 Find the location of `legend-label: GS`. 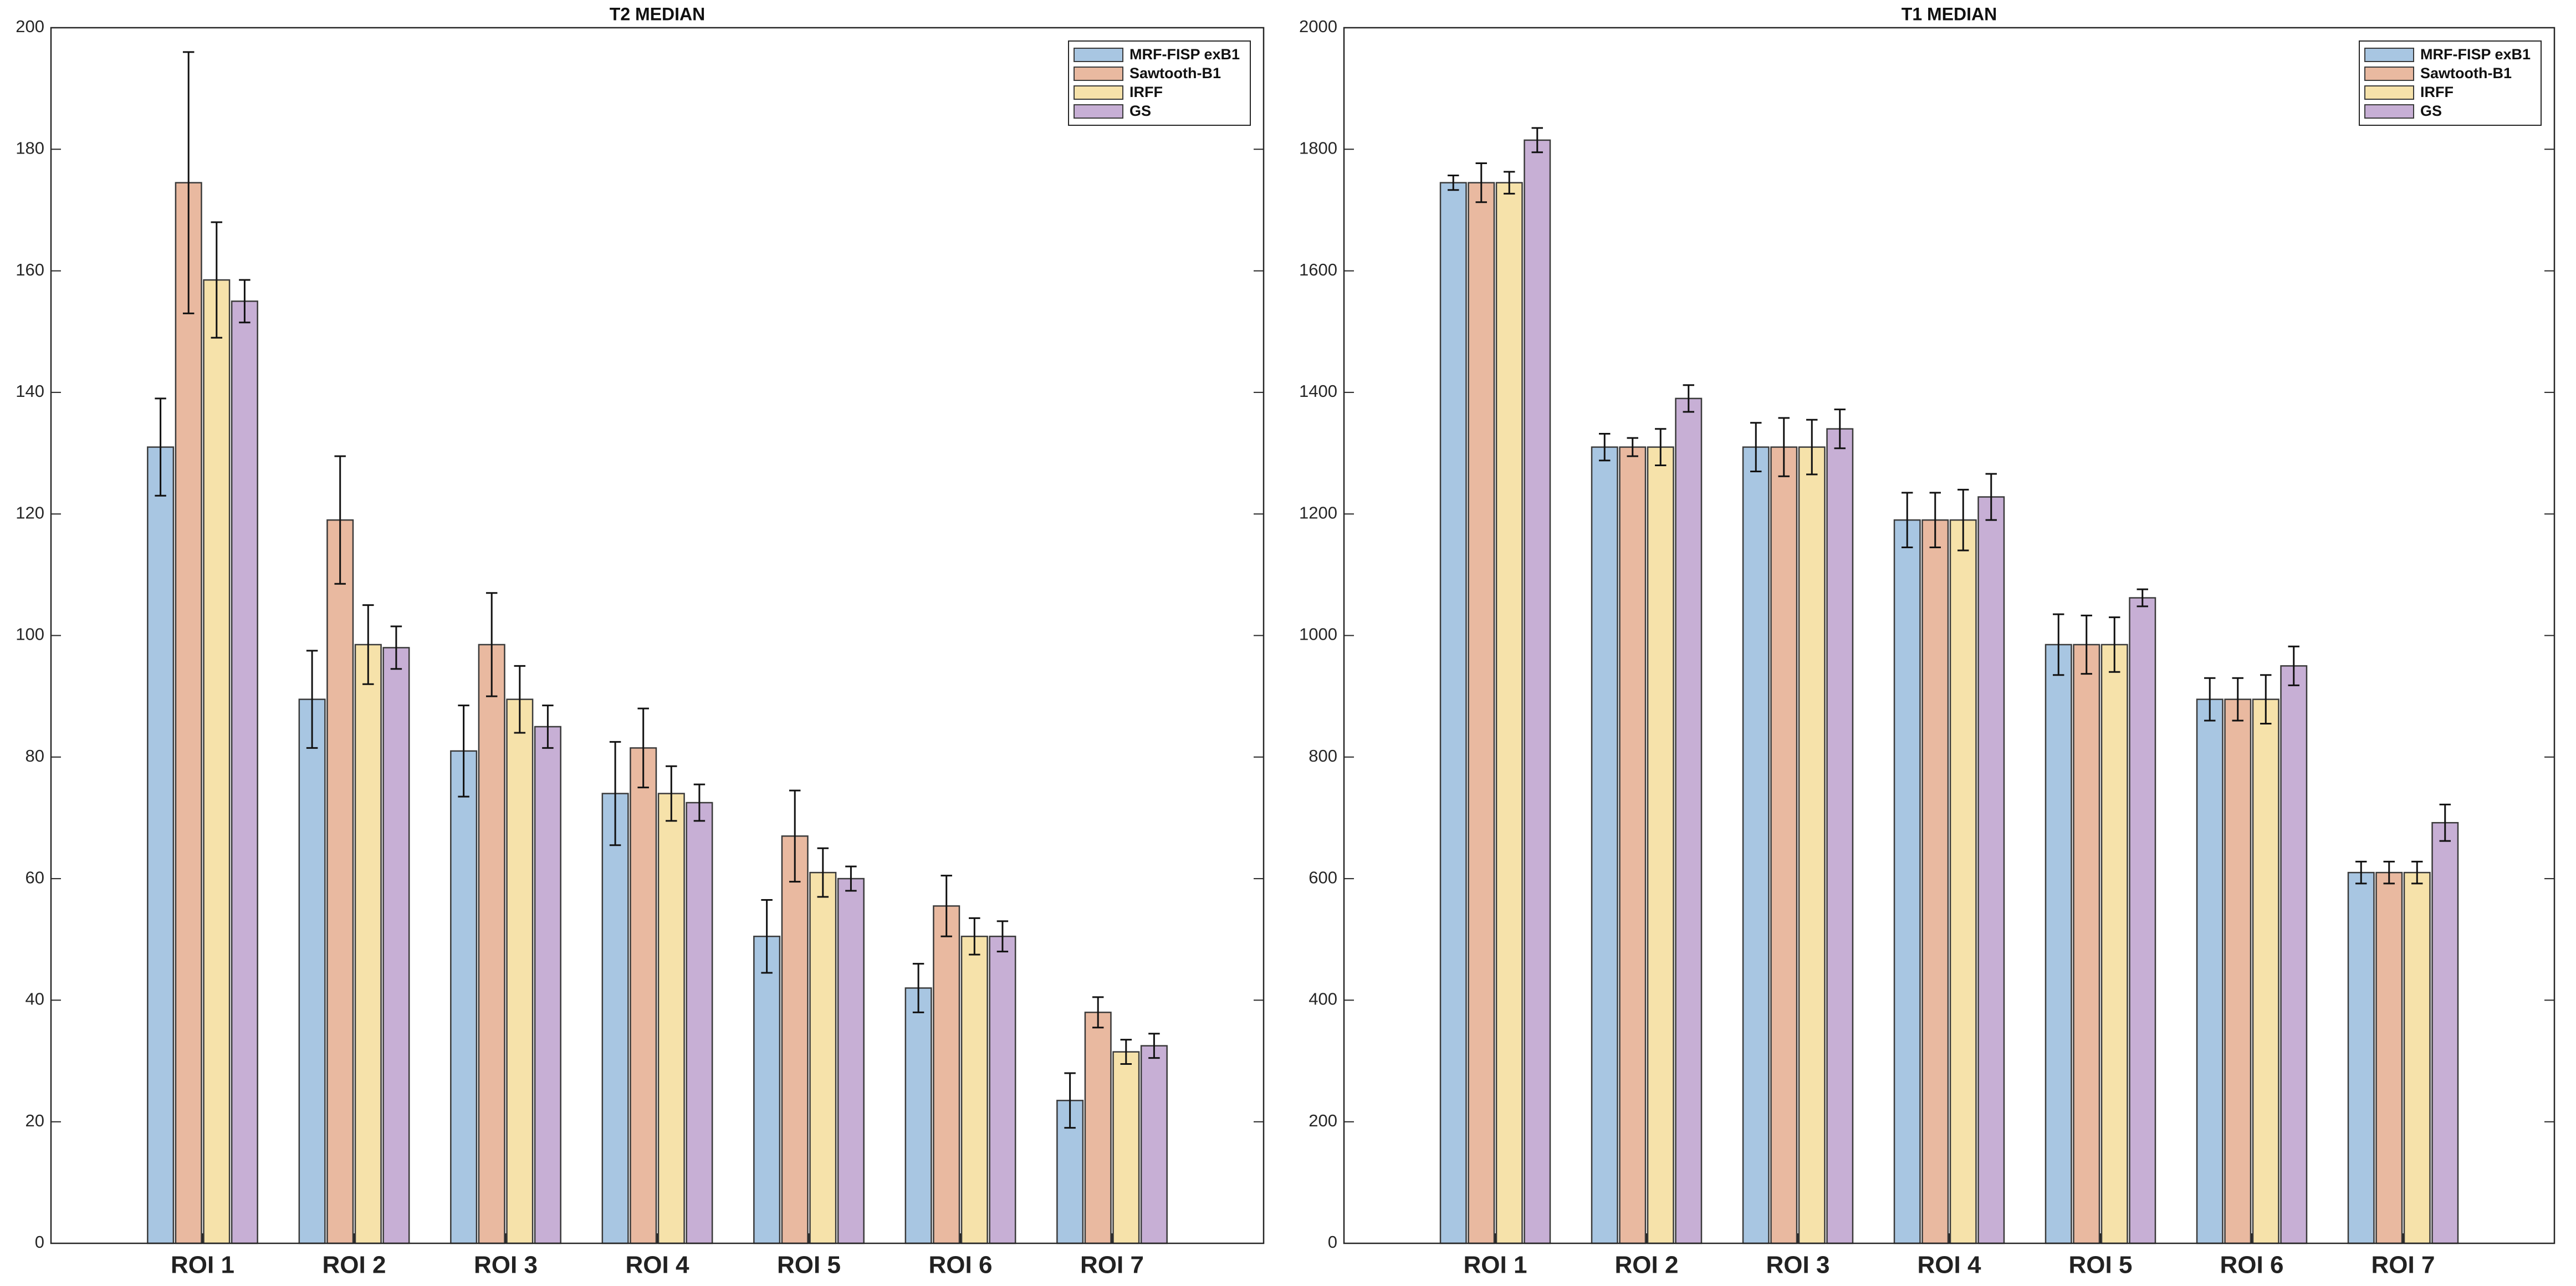

legend-label: GS is located at coordinates (2431, 111).